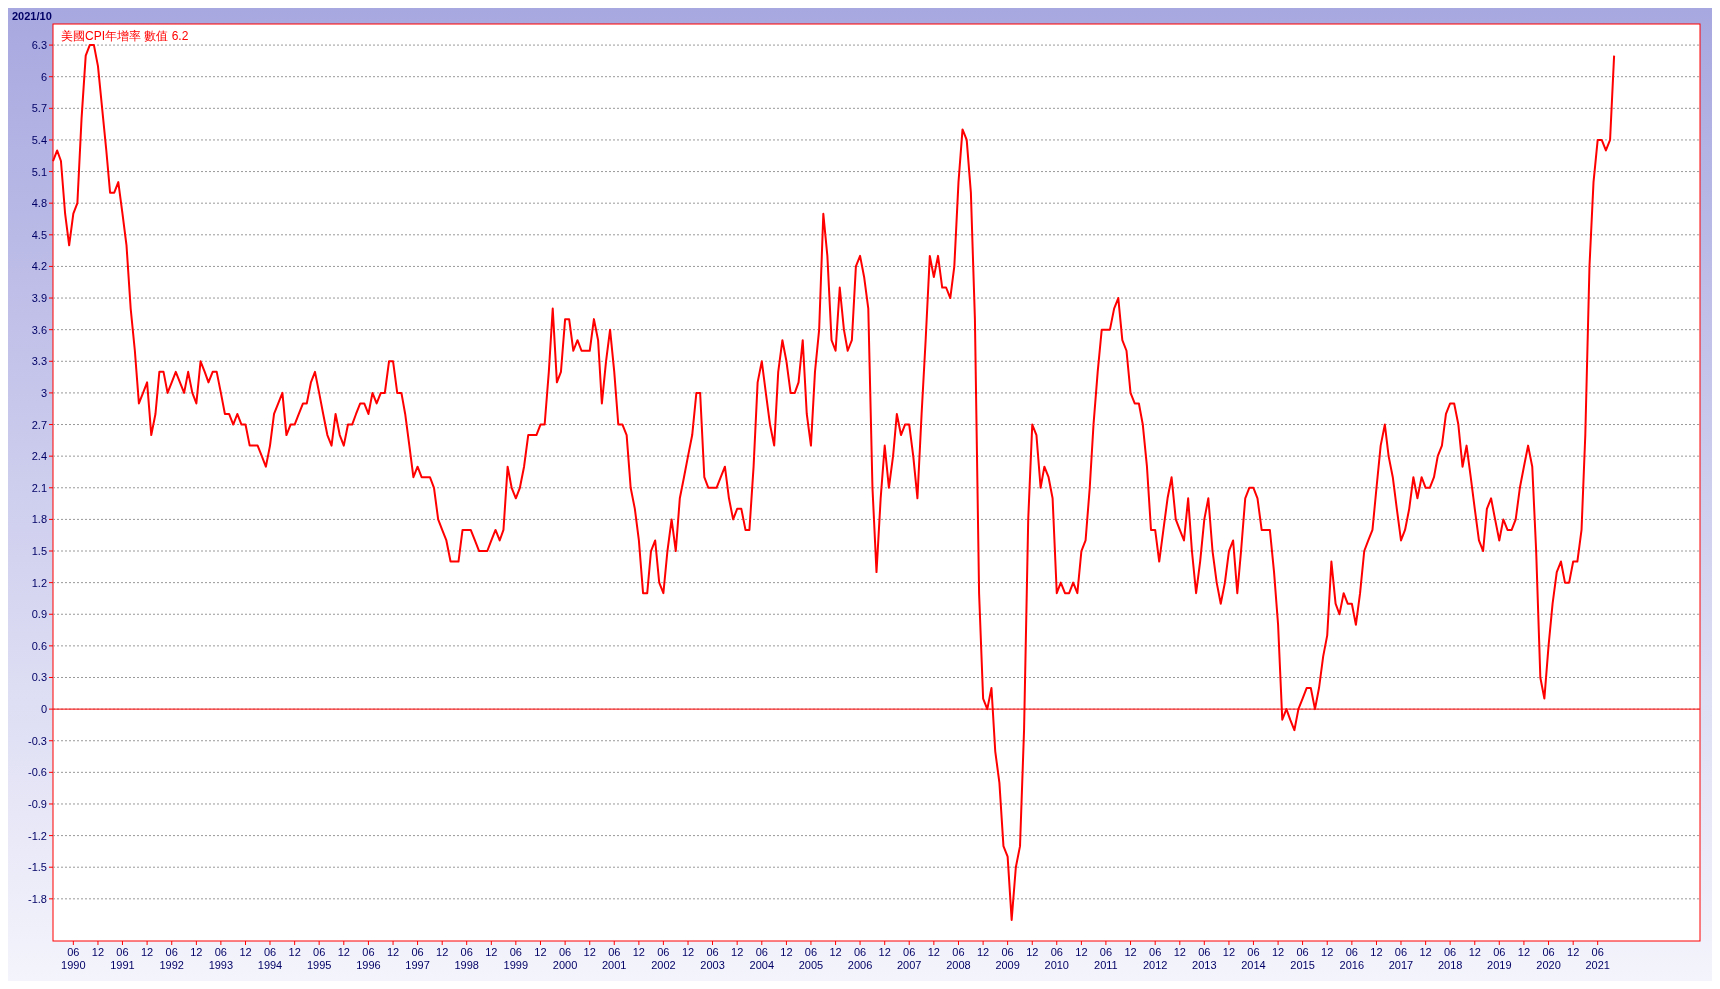 The image size is (1720, 989). I want to click on x-tick-label: 06 2006, so click(860, 958).